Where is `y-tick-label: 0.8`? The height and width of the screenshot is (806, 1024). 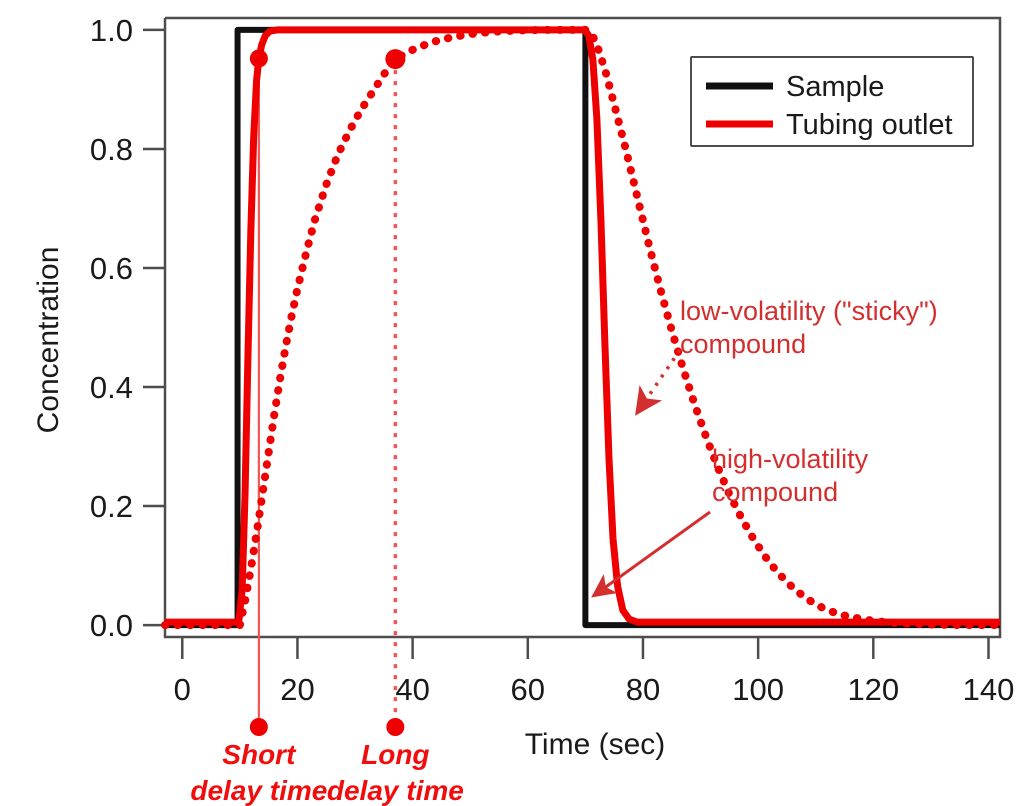
y-tick-label: 0.8 is located at coordinates (111, 149).